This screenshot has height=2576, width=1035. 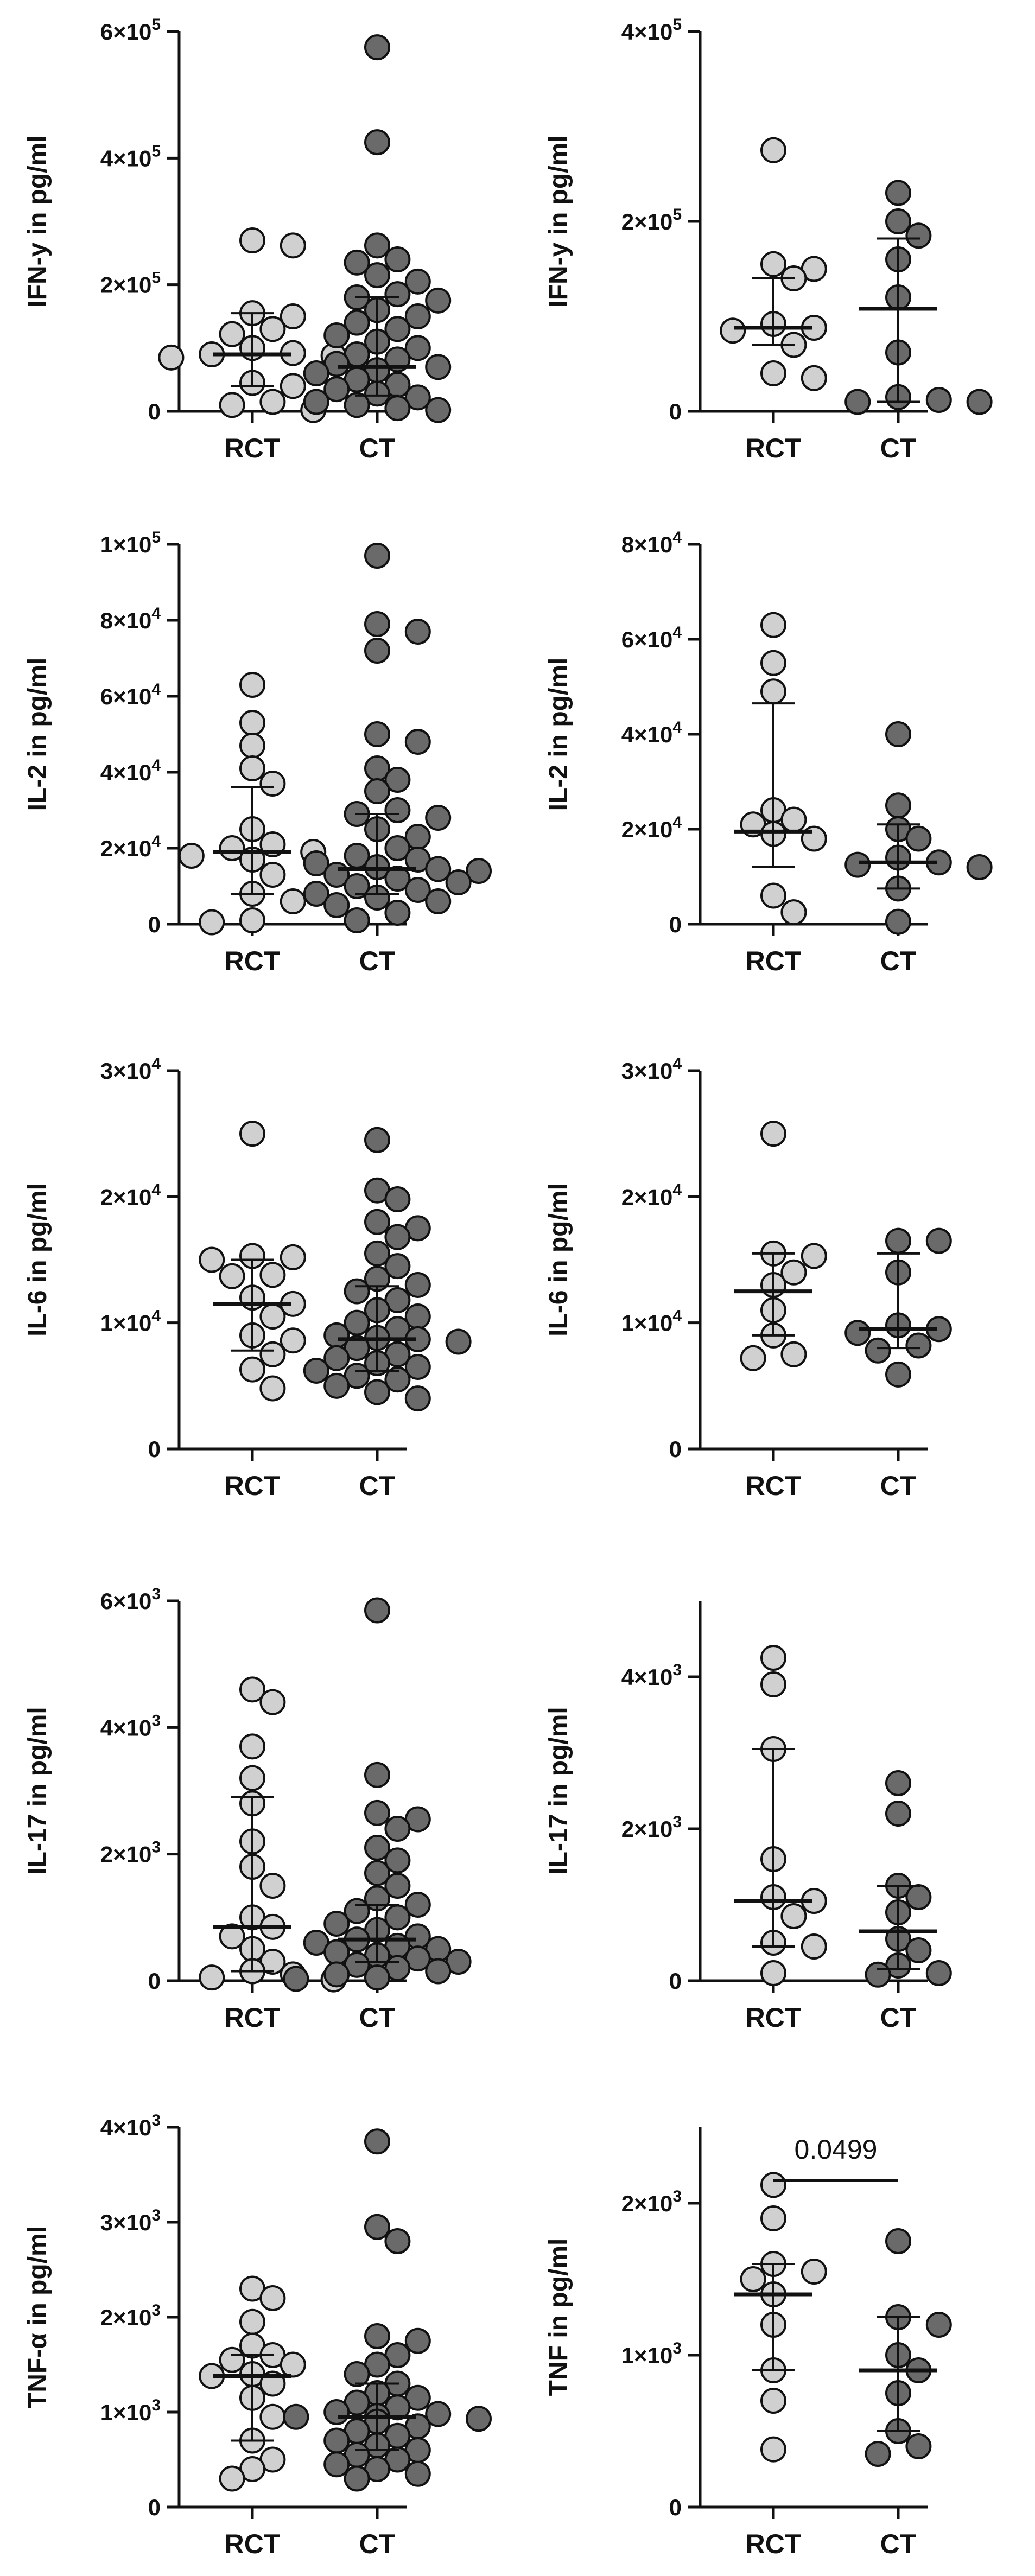 What do you see at coordinates (748, 1817) in the screenshot?
I see `chart-panel-8: 0 2×103 4×103 IL-17 in pg/ml RCT CT` at bounding box center [748, 1817].